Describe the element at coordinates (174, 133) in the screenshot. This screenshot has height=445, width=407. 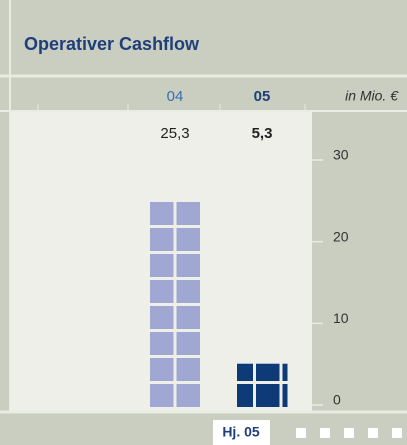
I see `value-label: 25,3` at that location.